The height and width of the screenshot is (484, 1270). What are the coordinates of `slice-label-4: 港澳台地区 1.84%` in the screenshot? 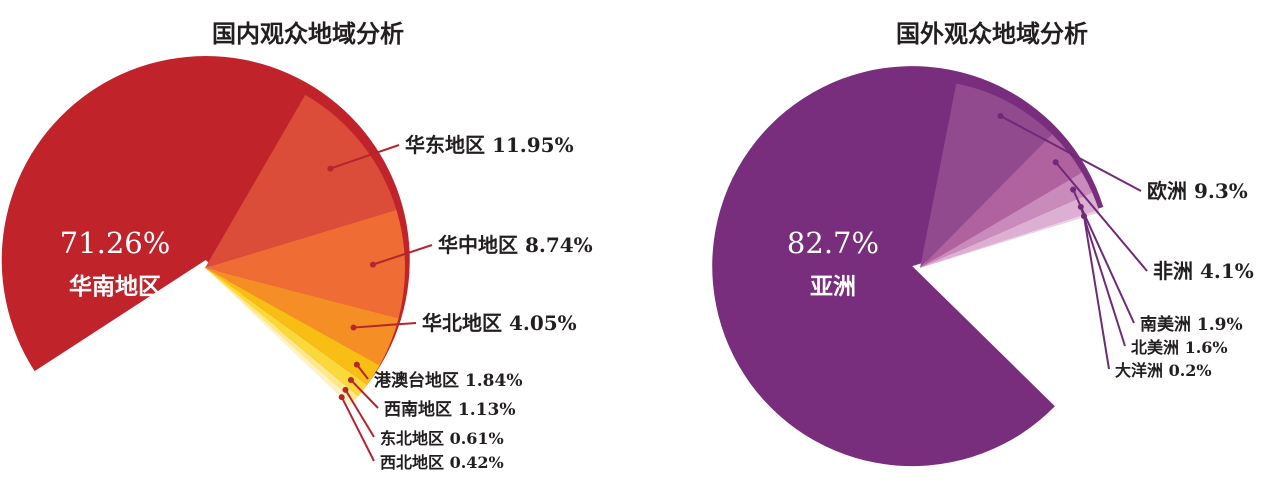 It's located at (448, 380).